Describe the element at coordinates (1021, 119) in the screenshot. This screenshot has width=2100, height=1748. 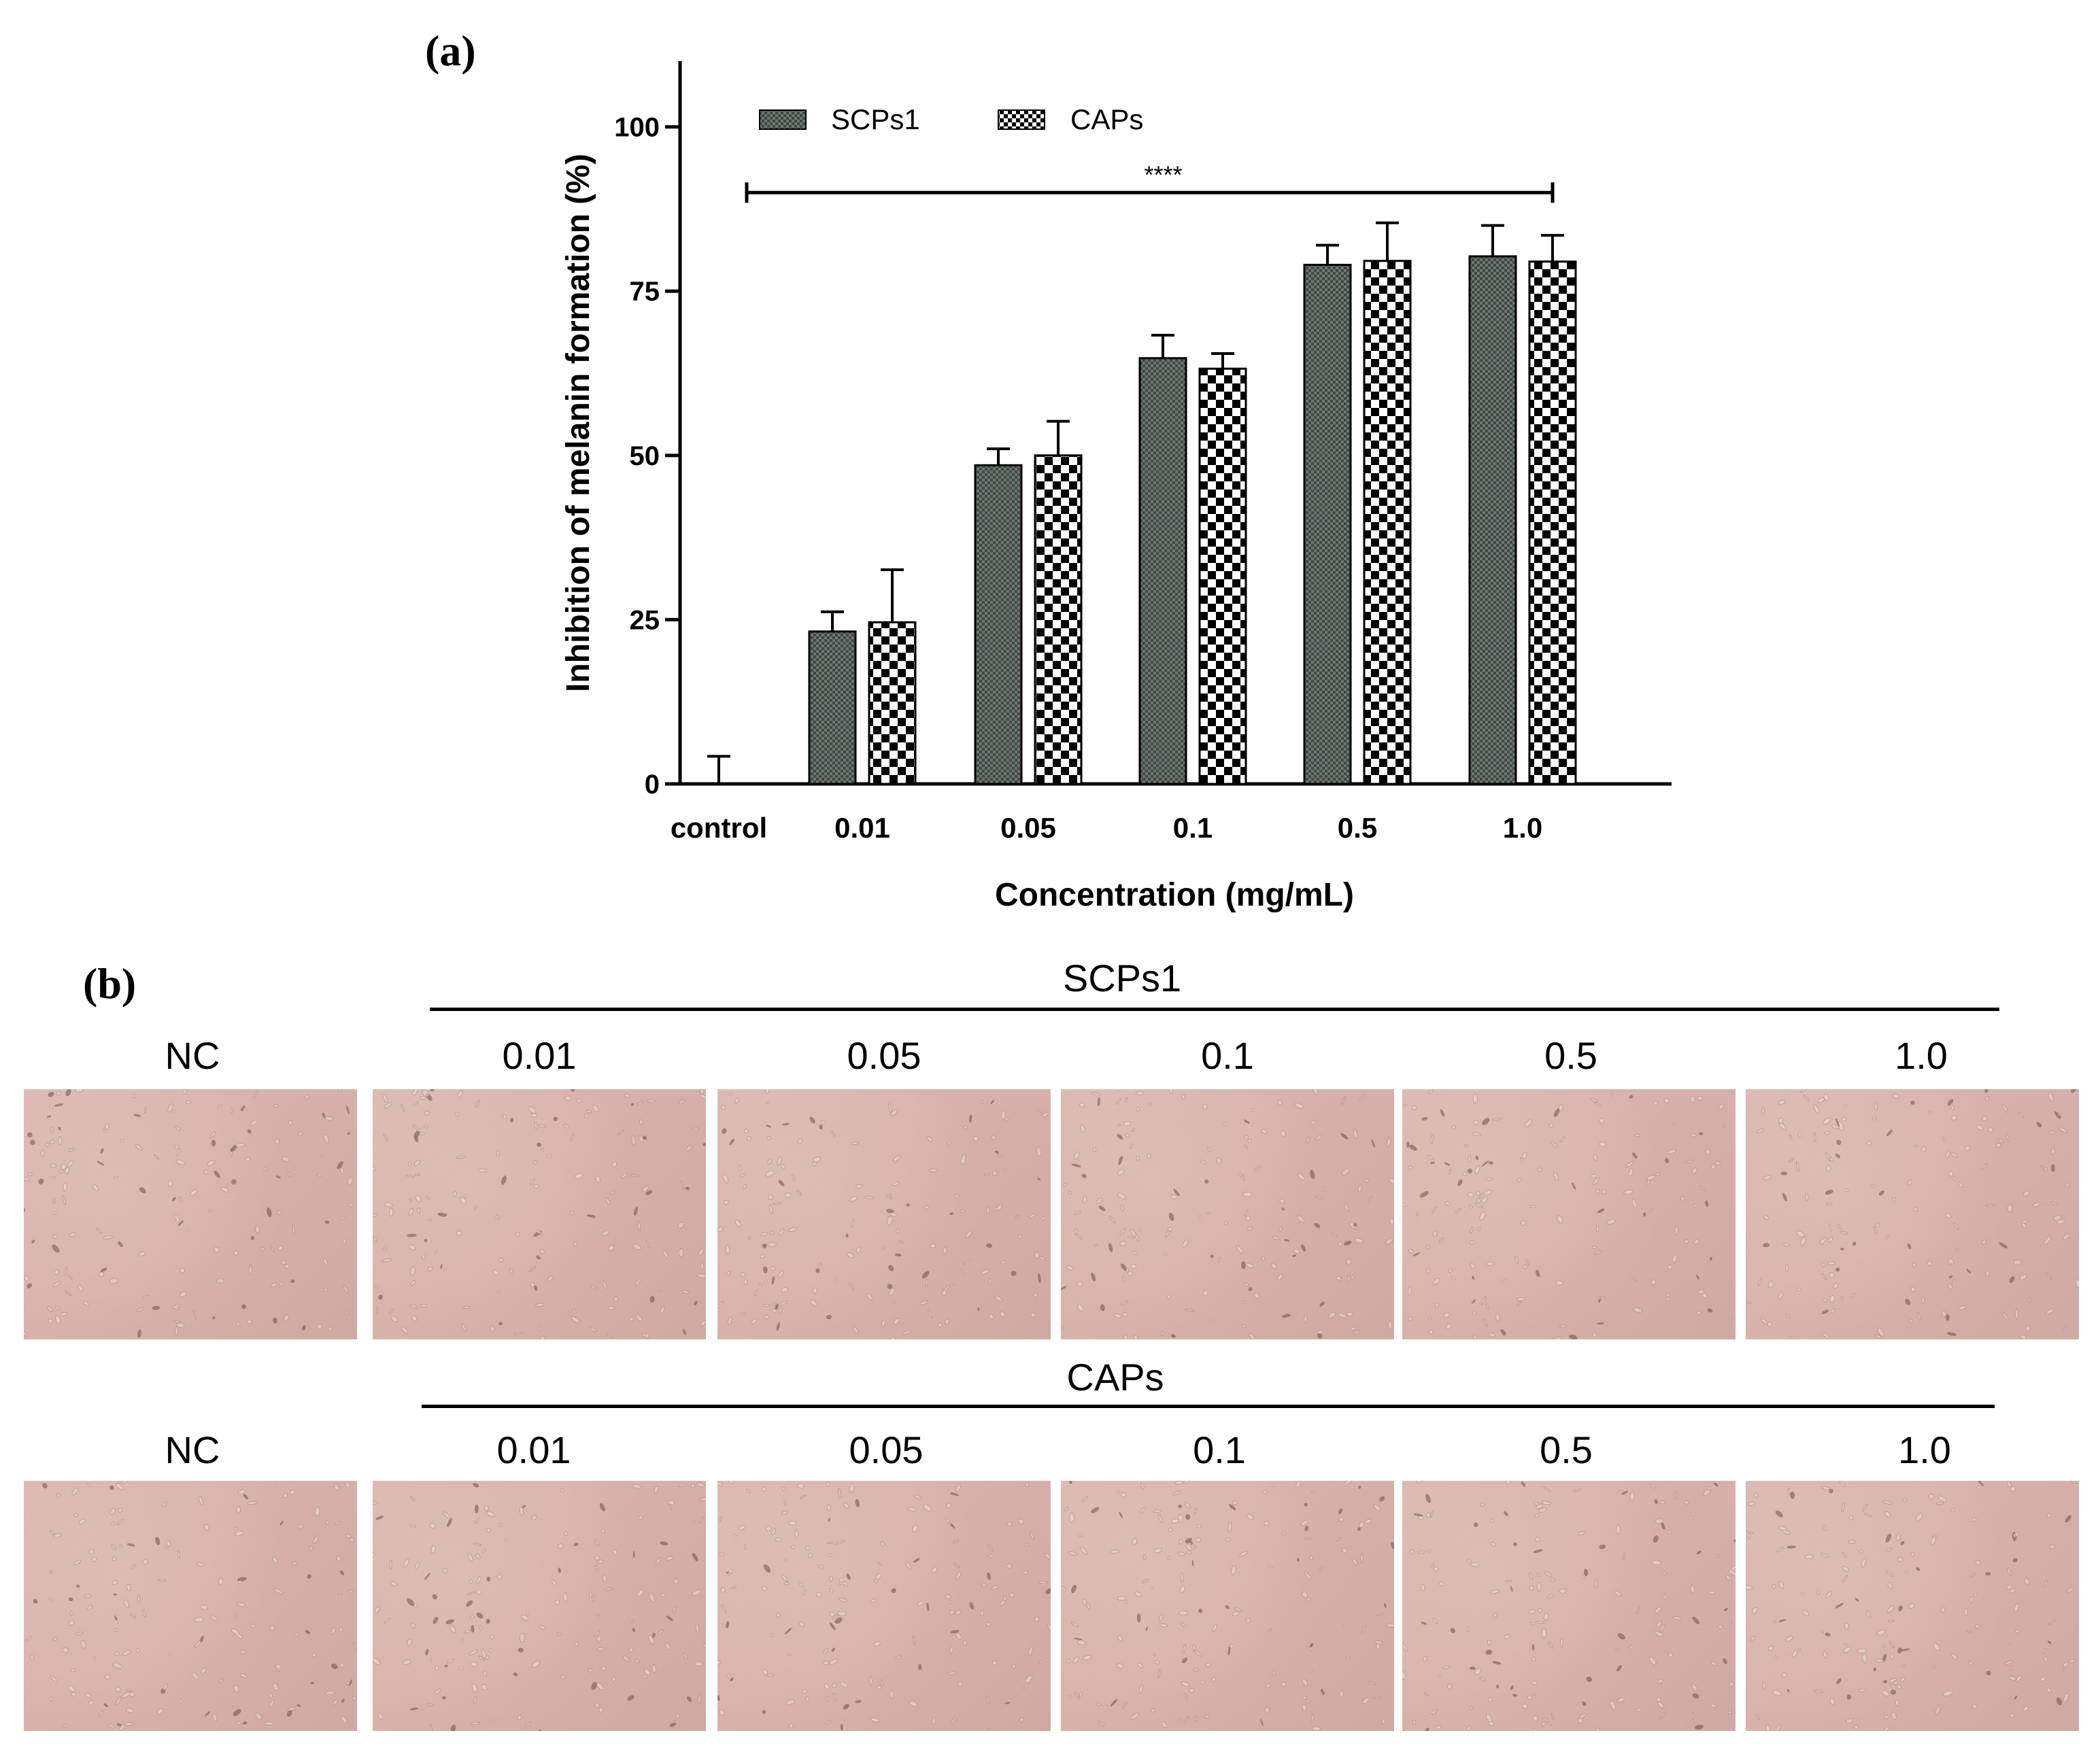
I see `legend-swatch-caps` at that location.